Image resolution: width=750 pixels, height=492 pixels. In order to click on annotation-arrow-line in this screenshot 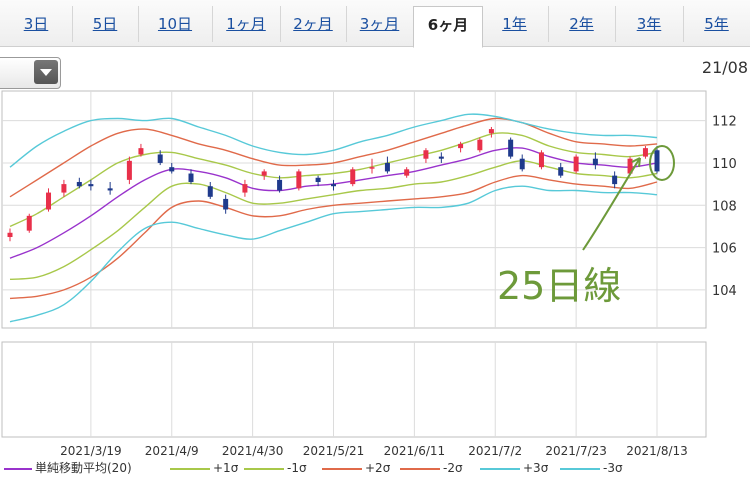, I will do `click(611, 204)`.